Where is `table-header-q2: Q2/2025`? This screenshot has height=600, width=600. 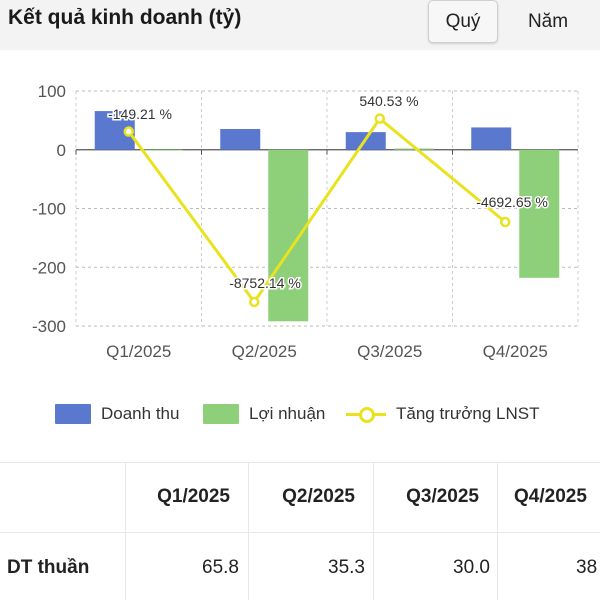 table-header-q2: Q2/2025 is located at coordinates (318, 496).